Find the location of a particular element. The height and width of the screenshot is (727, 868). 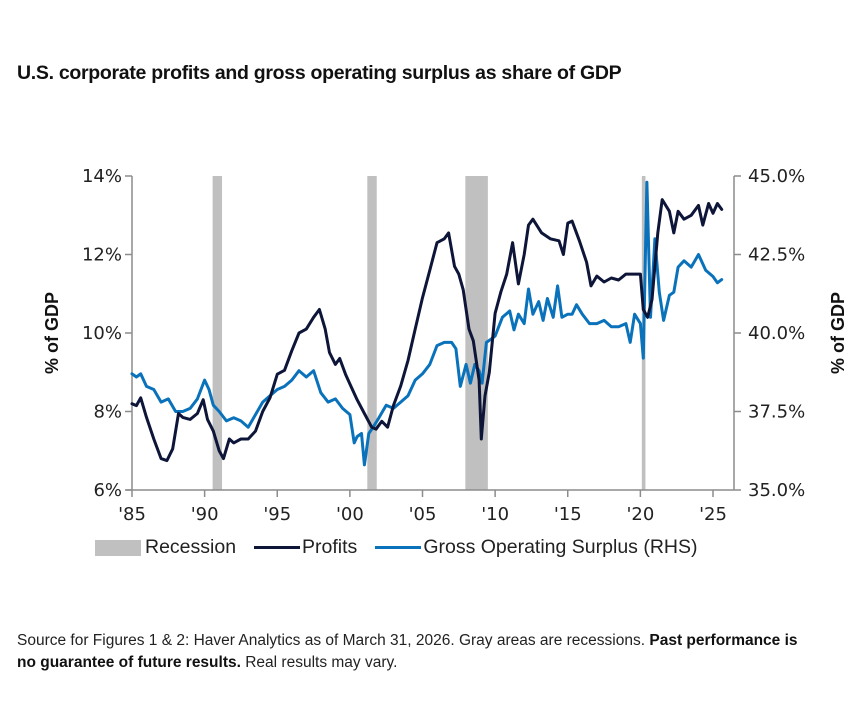

y-tick-label-right: 40.0% is located at coordinates (776, 333).